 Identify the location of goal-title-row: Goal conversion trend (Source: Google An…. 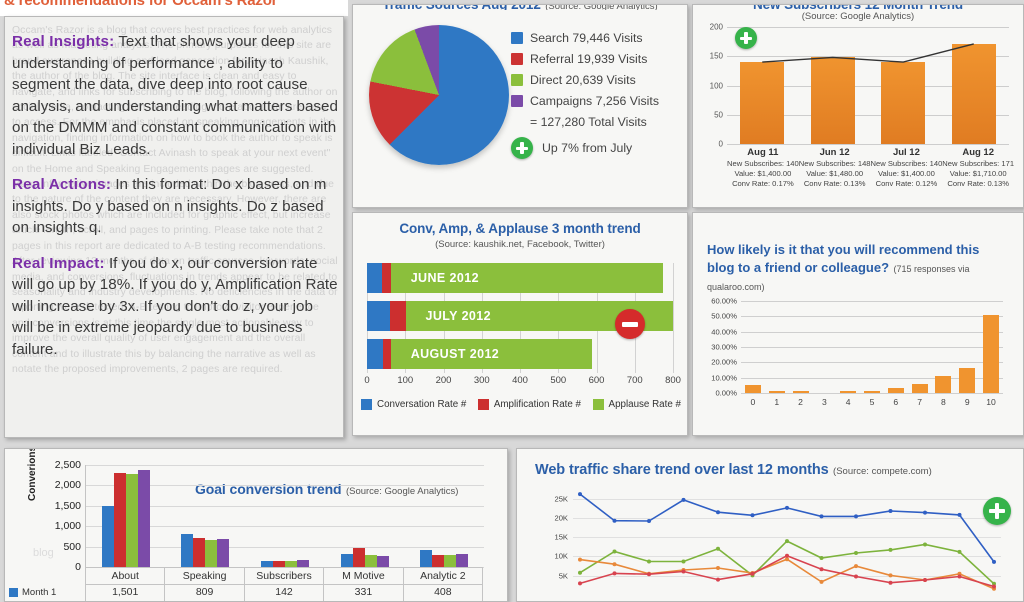
(326, 490).